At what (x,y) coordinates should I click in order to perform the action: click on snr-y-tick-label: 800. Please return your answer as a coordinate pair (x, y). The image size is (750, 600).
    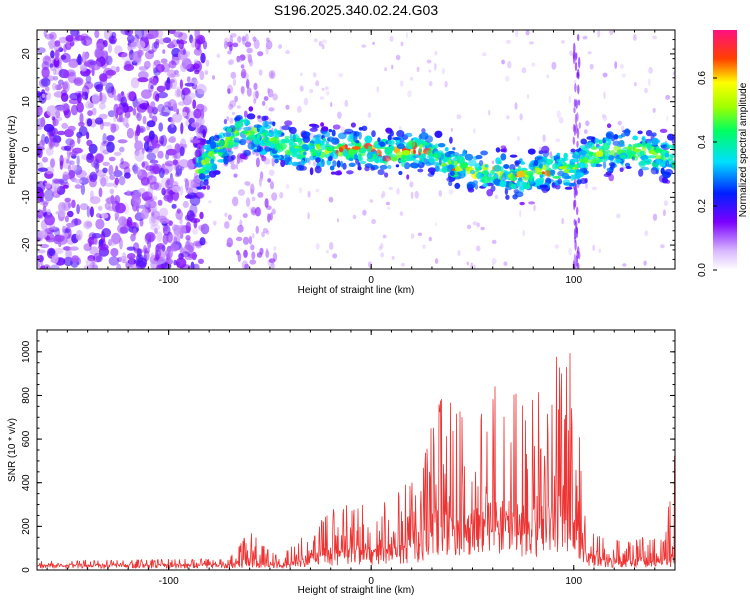
    Looking at the image, I should click on (26, 395).